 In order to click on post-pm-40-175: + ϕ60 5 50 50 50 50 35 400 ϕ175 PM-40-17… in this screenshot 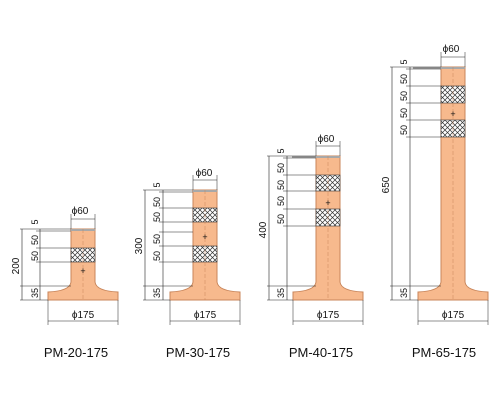, I will do `click(311, 247)`.